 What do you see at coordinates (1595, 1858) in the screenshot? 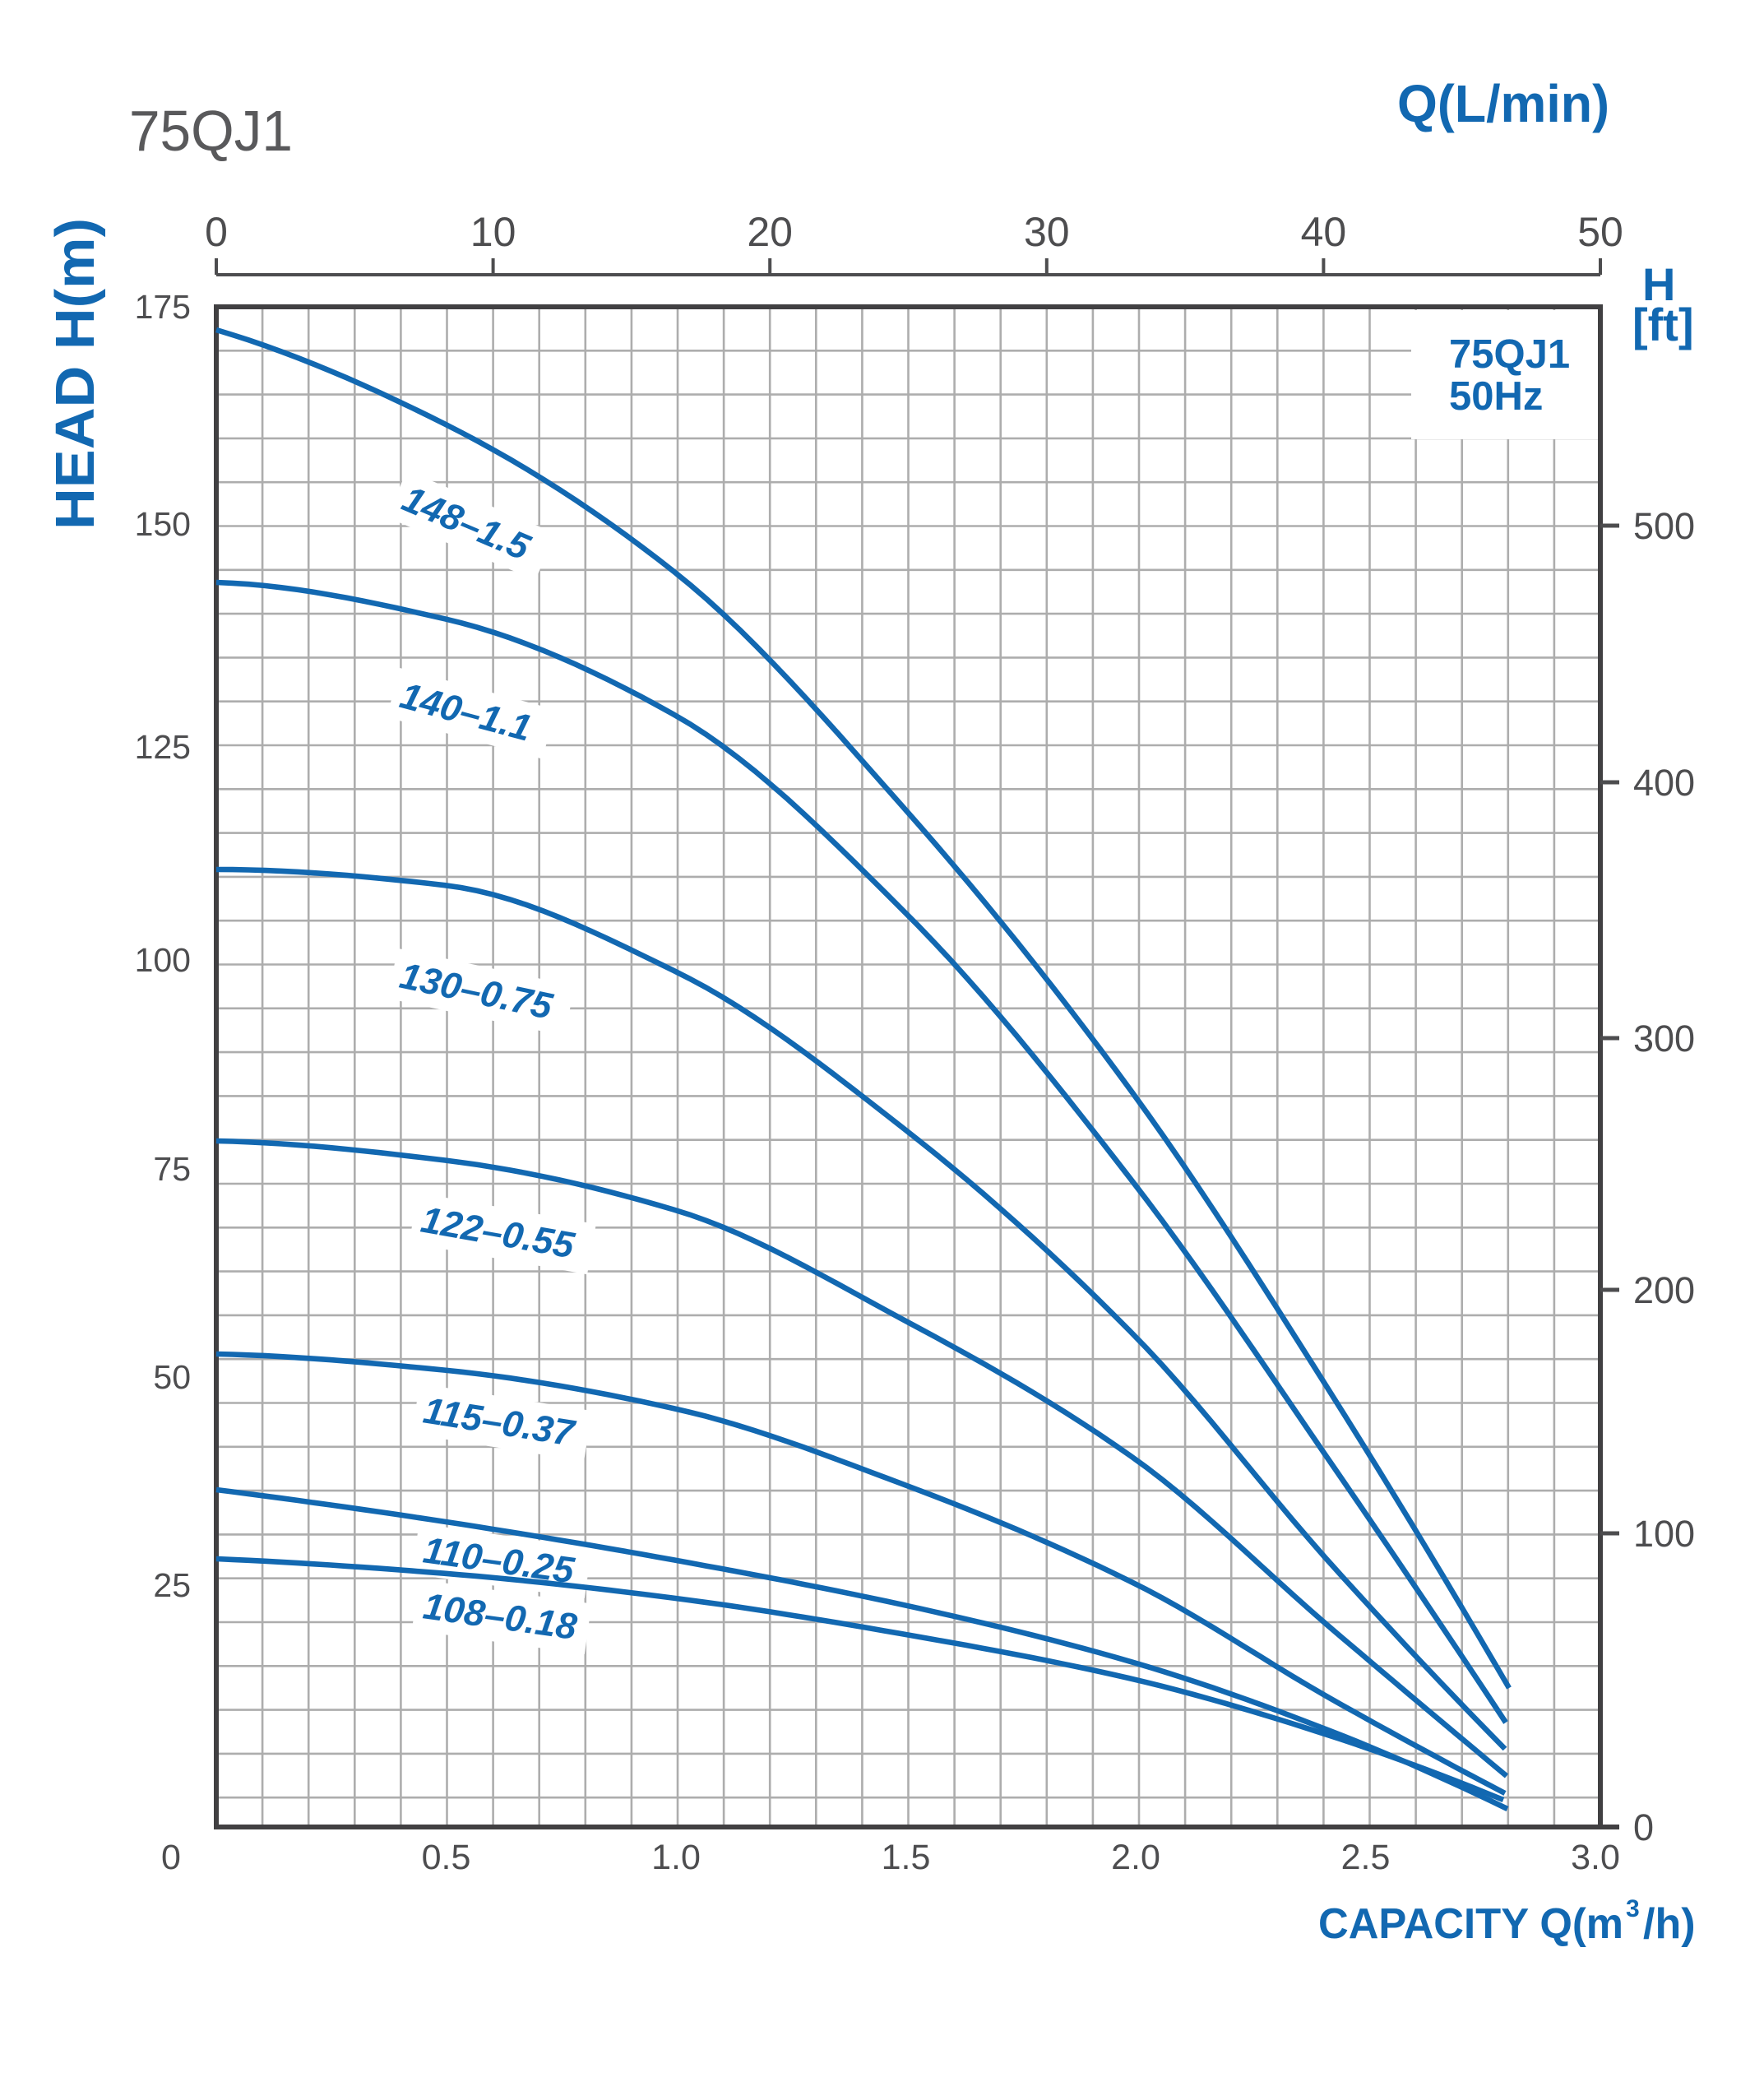
I see `svg-text: 3.0` at bounding box center [1595, 1858].